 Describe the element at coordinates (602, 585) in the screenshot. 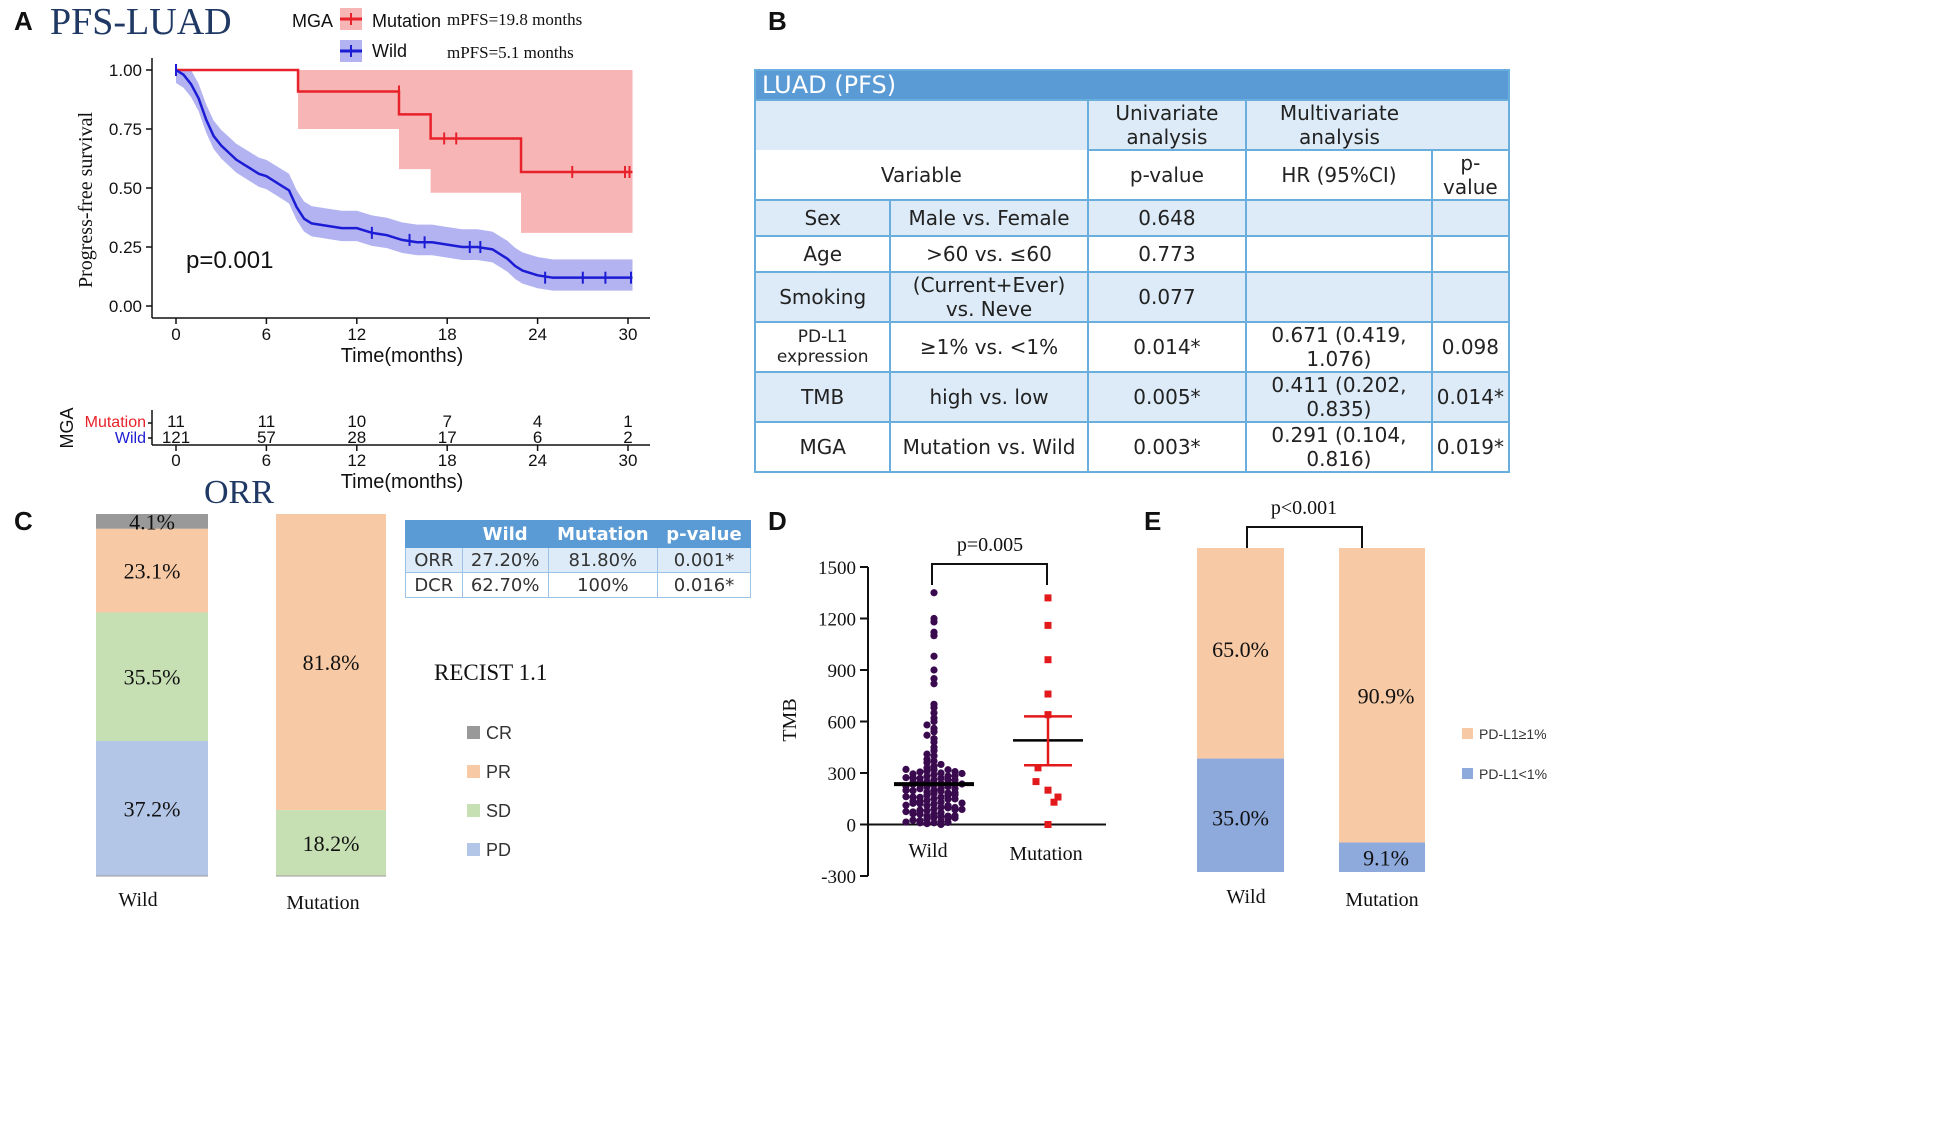

I see `orr-table-cell: 100%` at that location.